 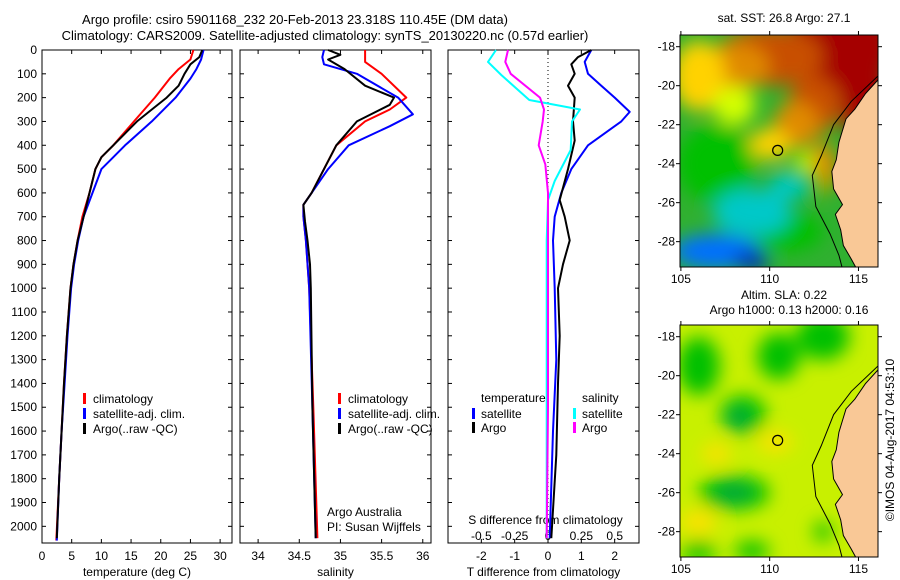 I want to click on legend-title-salinity: salinity, so click(x=600, y=398).